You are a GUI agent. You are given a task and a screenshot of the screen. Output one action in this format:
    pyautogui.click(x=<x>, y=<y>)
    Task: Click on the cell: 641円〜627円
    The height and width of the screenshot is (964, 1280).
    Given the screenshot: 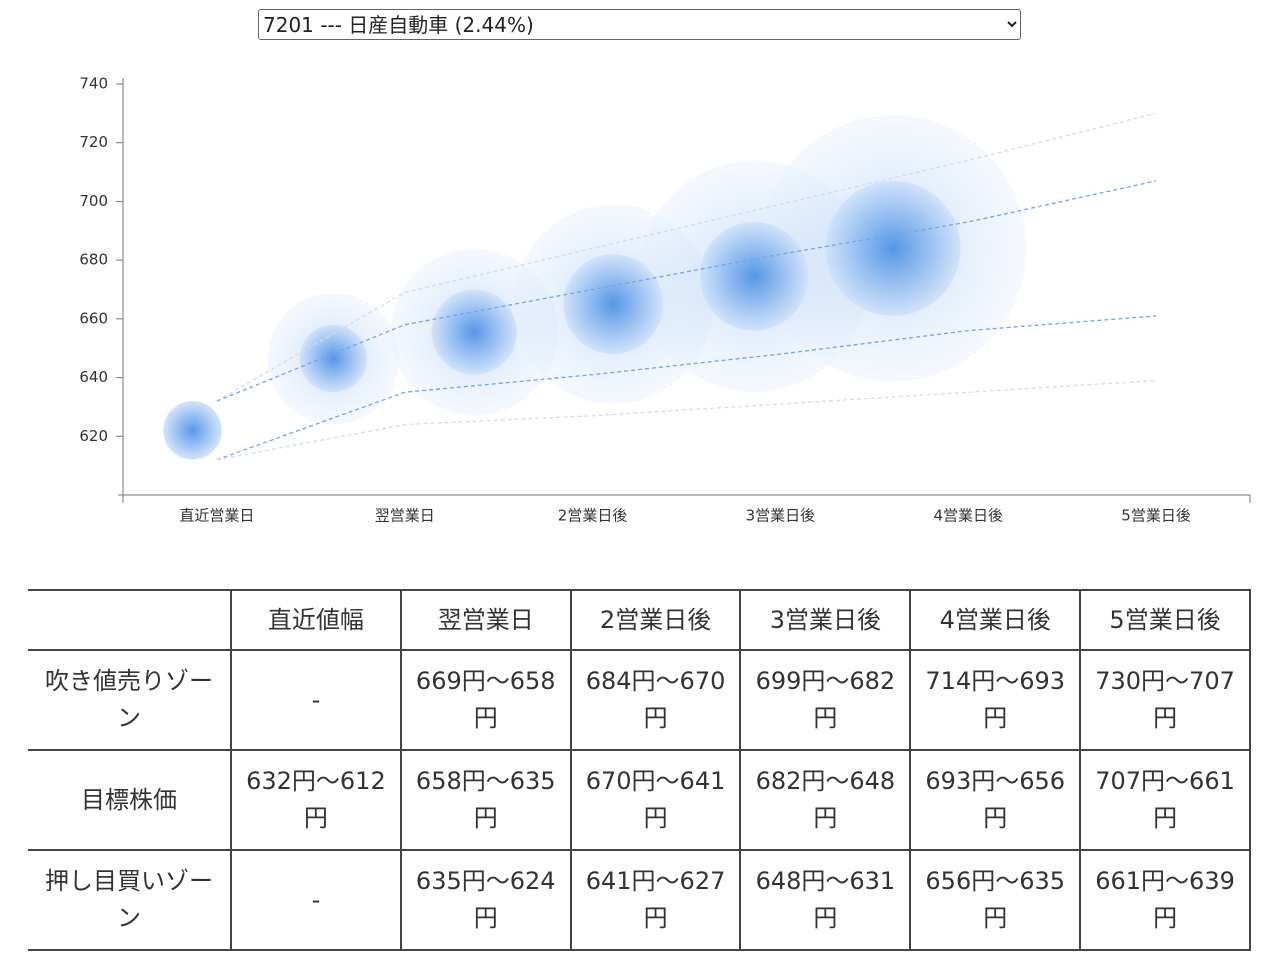 What is the action you would take?
    pyautogui.click(x=655, y=900)
    